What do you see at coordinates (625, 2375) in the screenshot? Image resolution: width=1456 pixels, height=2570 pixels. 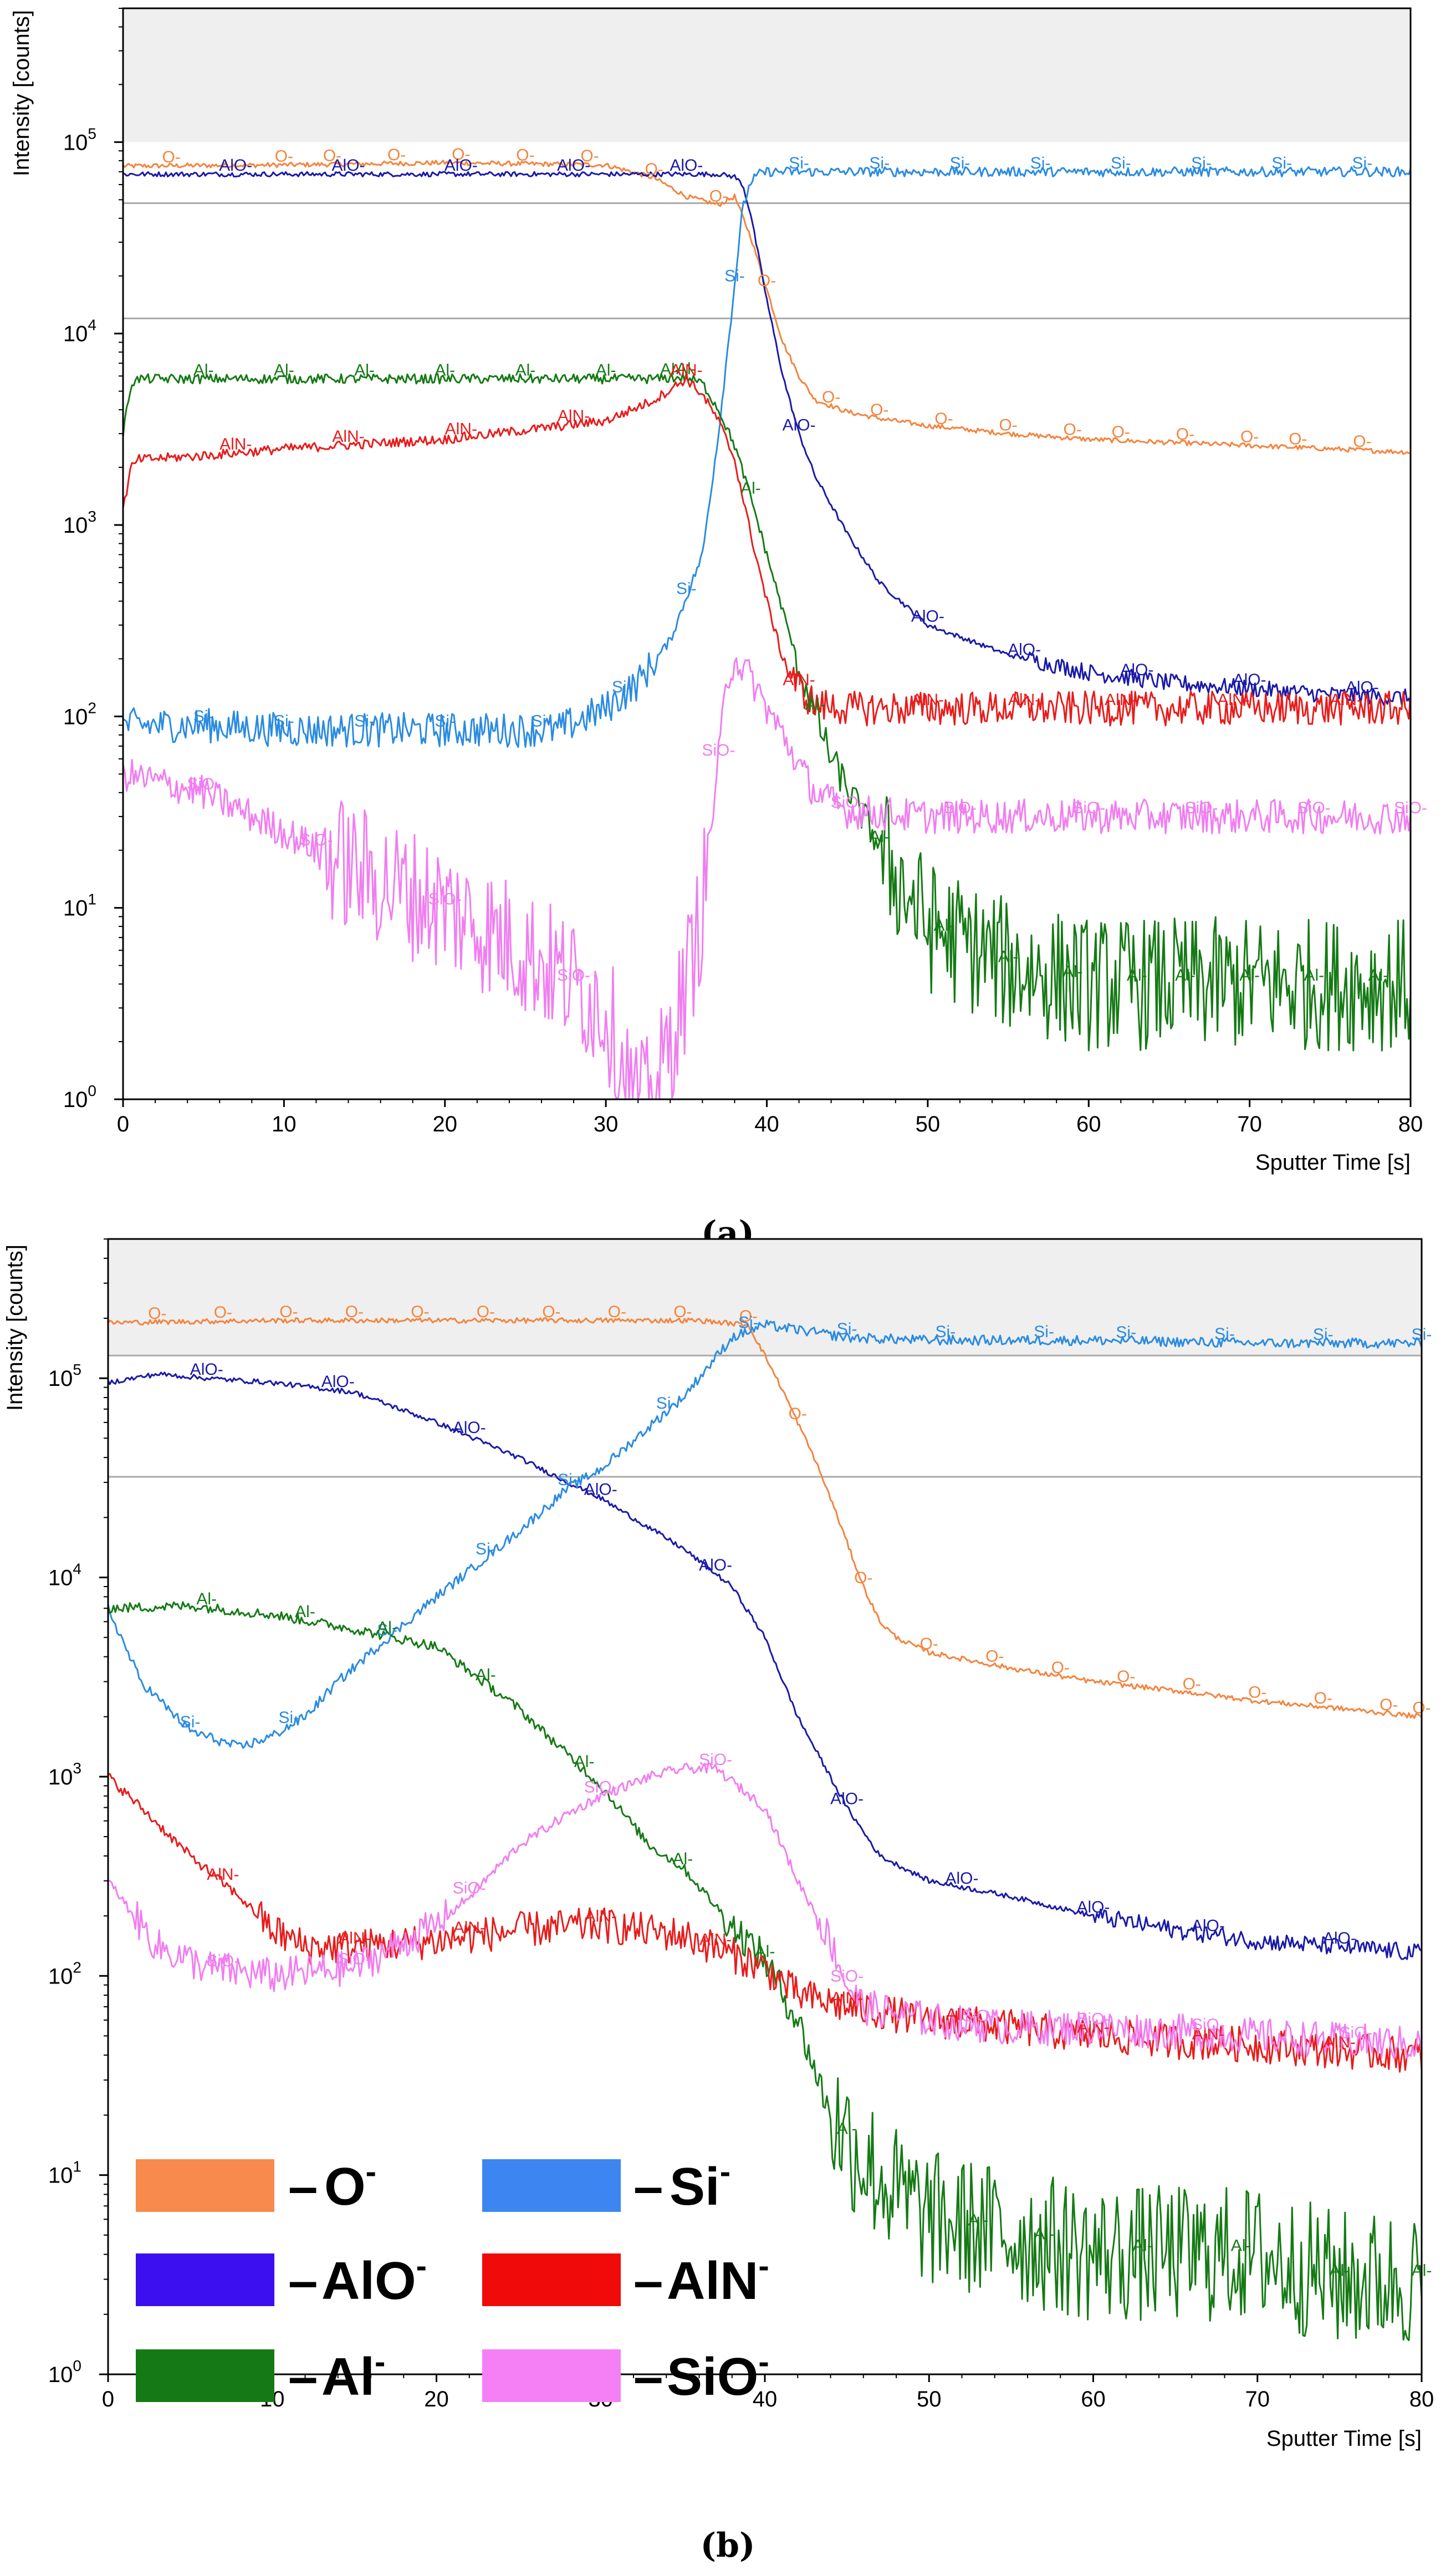 I see `legend-item-sio: – SiO-` at bounding box center [625, 2375].